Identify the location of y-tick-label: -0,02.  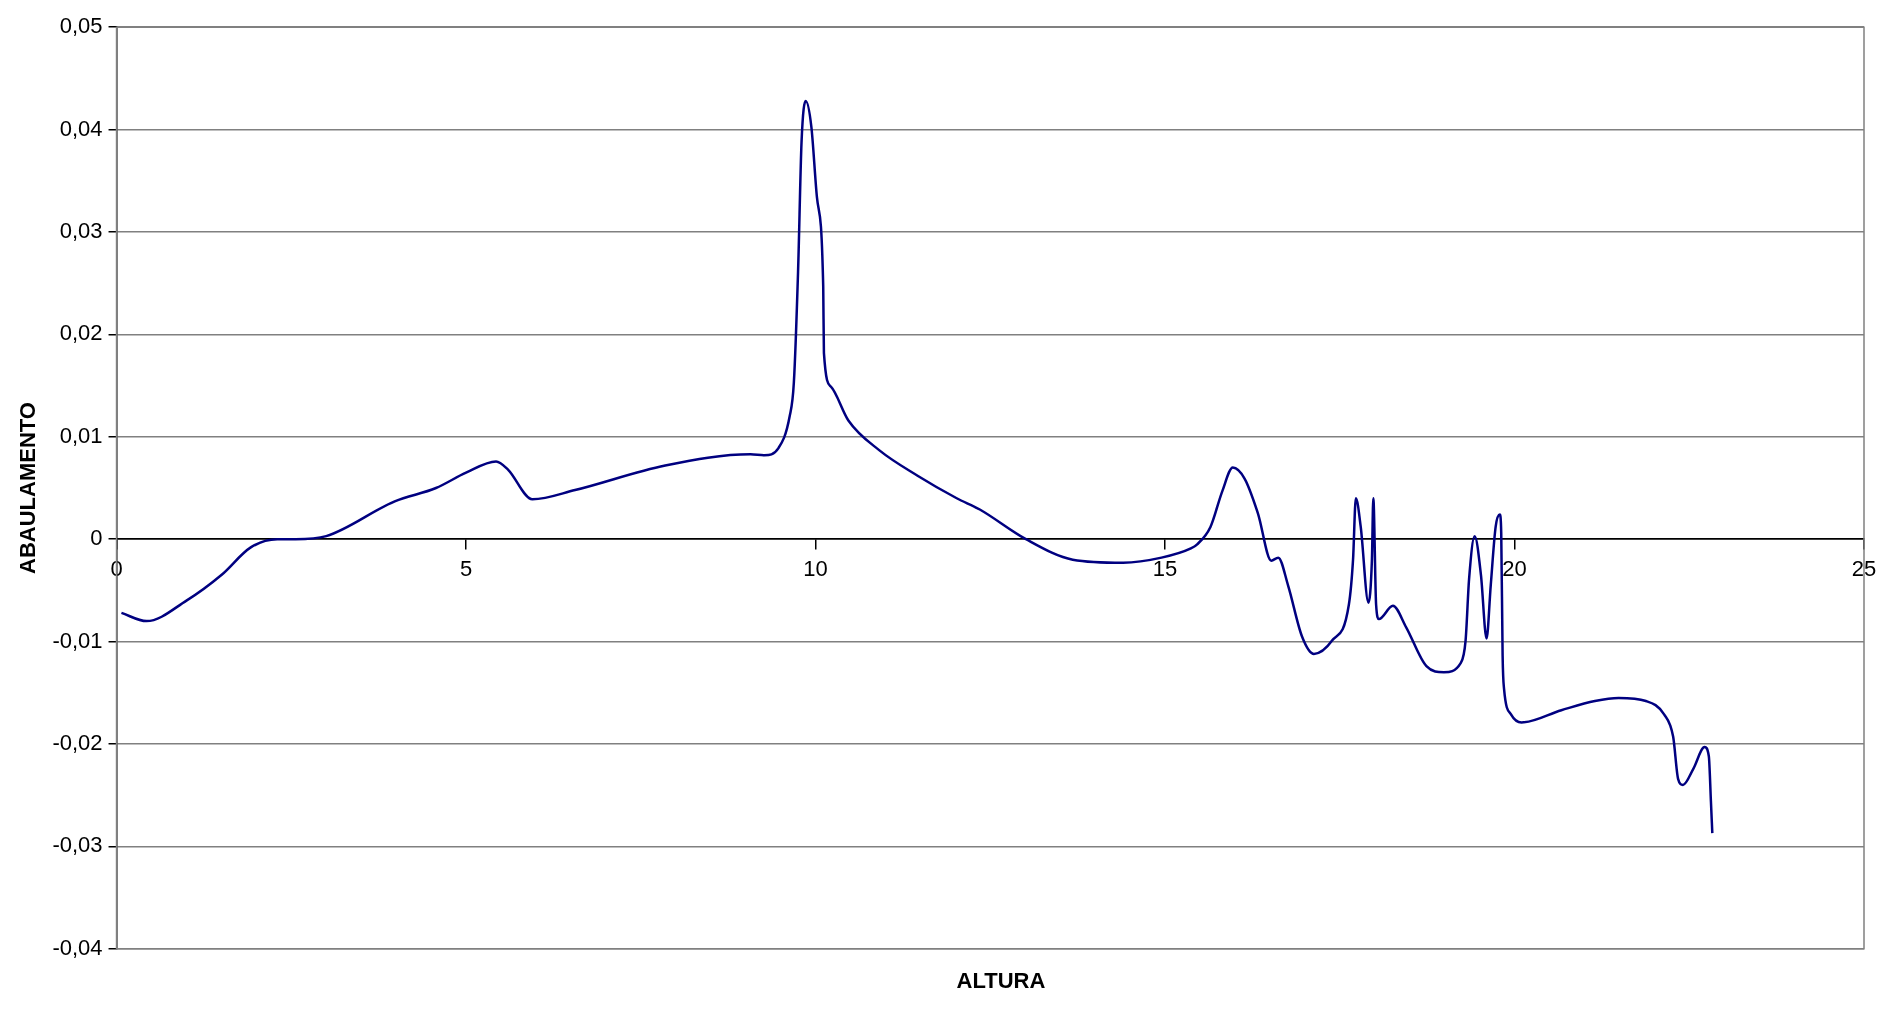
(77, 743).